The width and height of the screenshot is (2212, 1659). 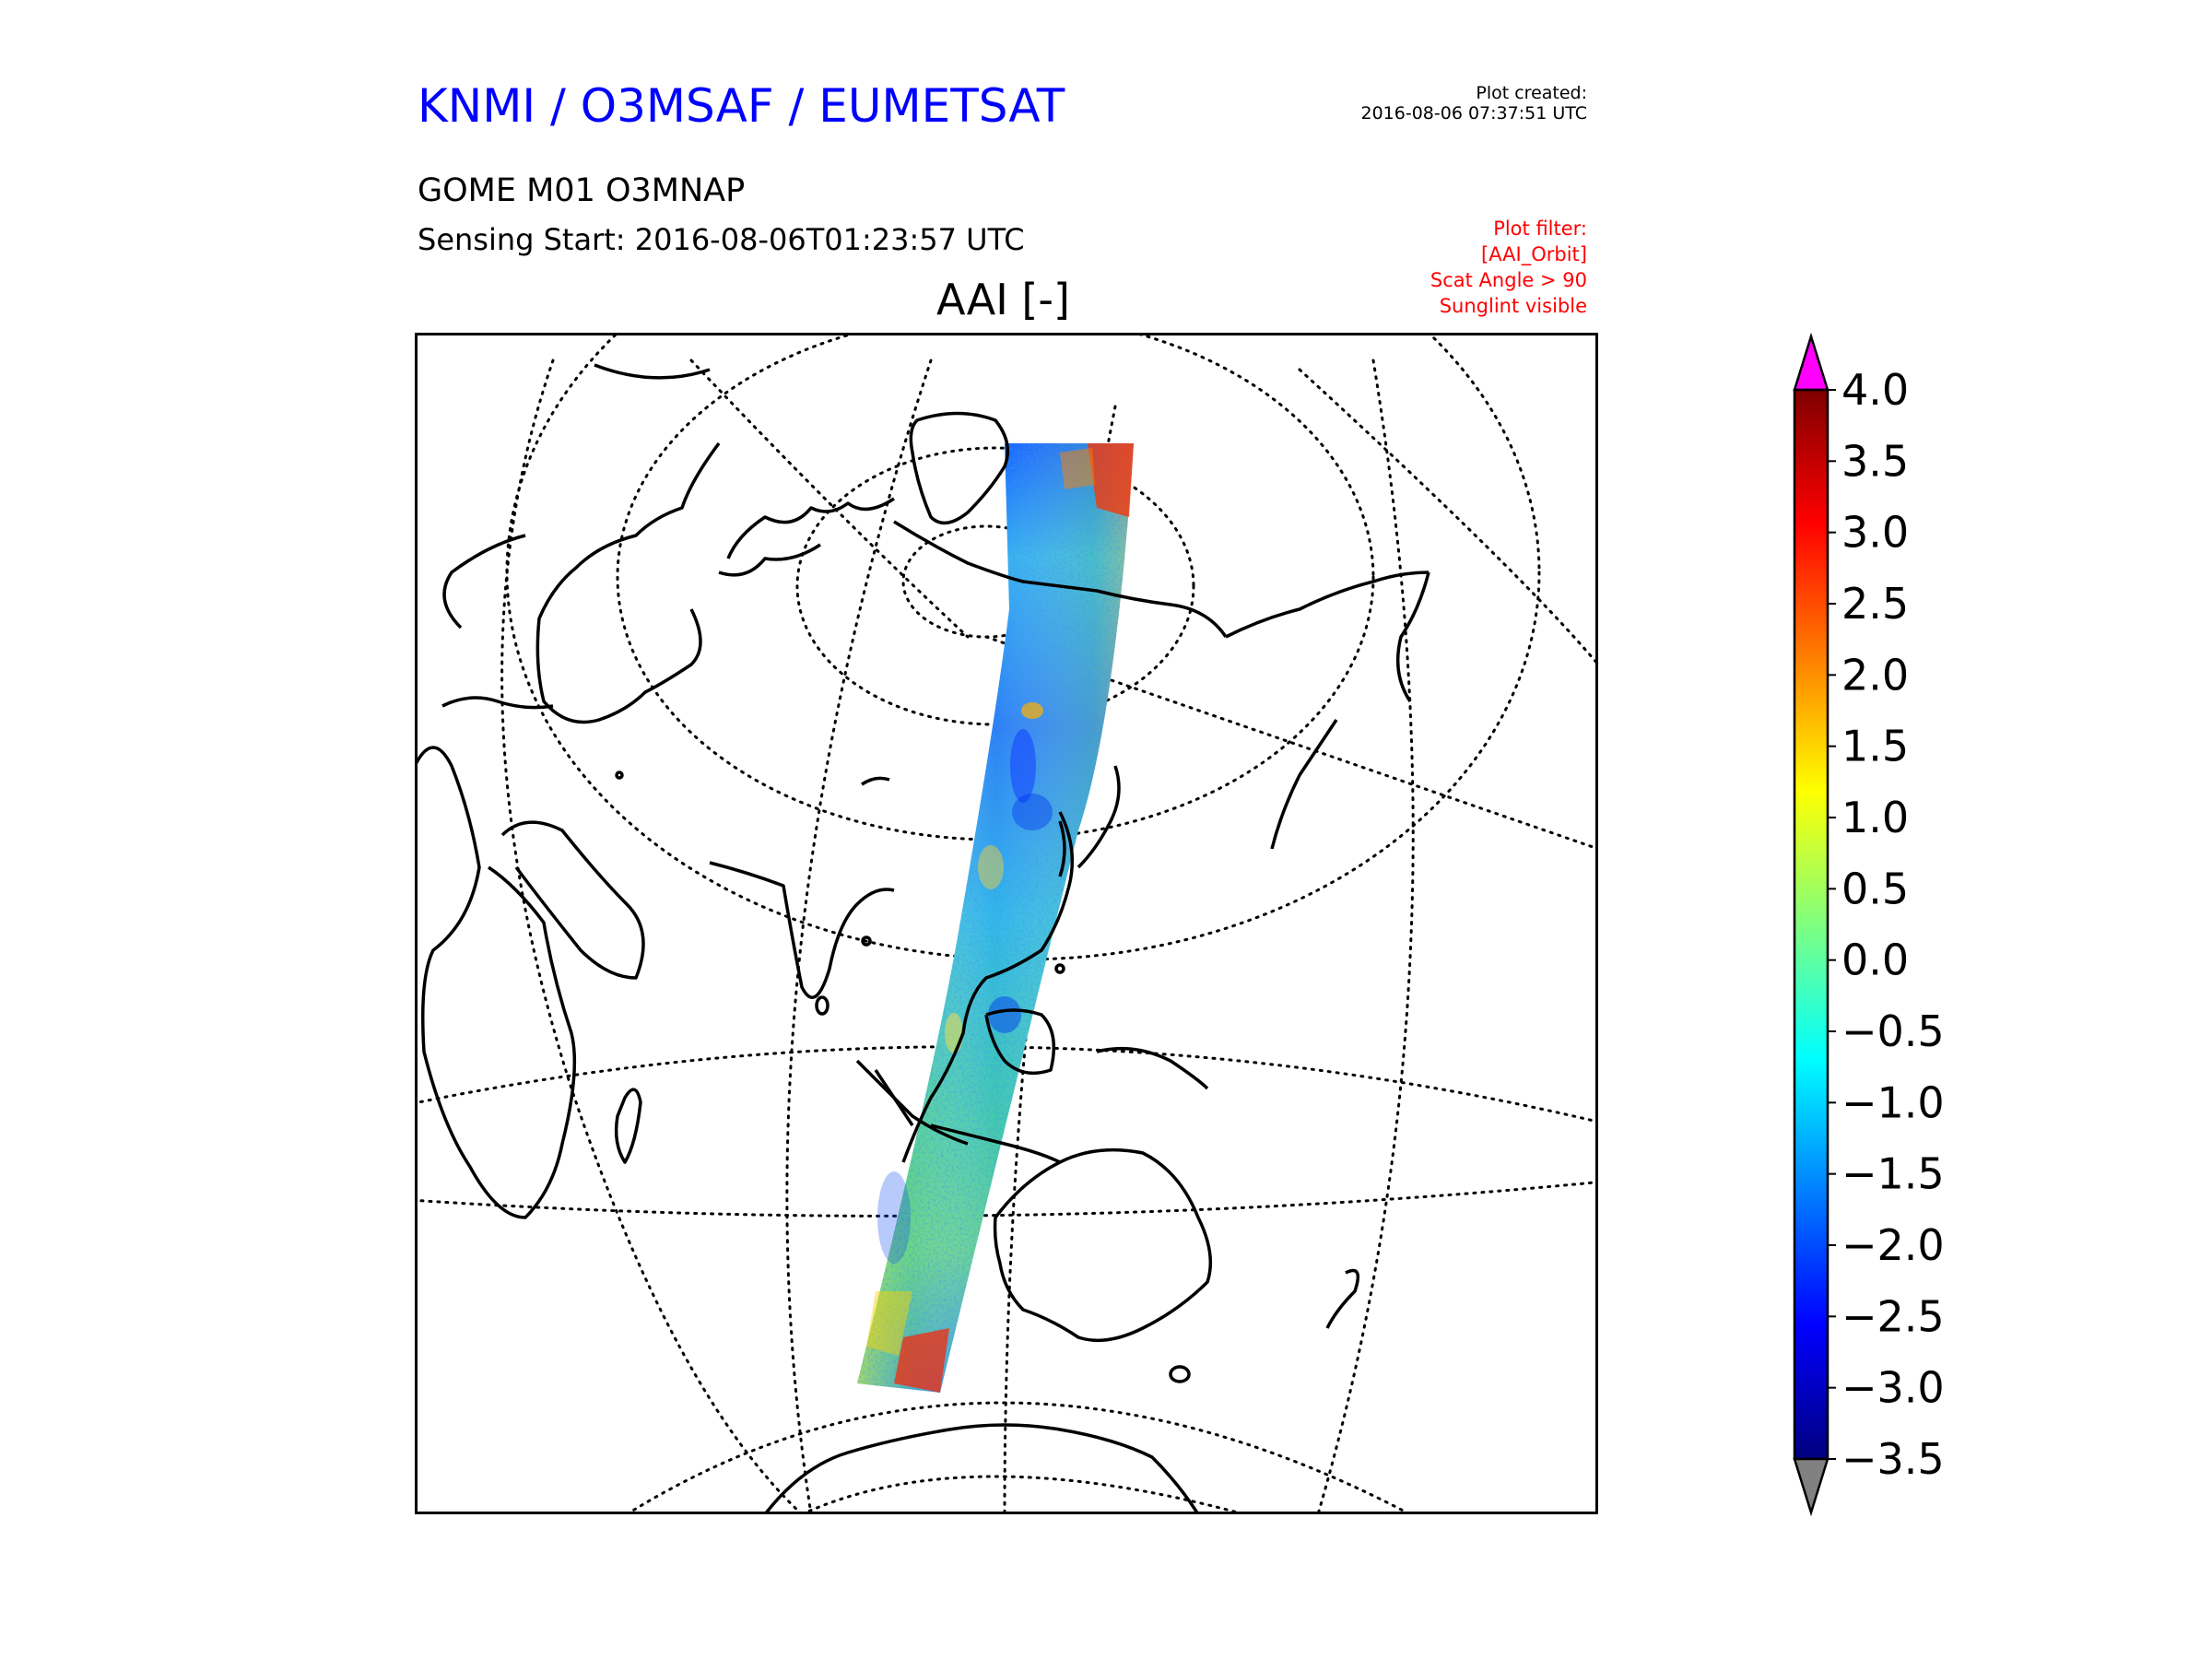 What do you see at coordinates (1875, 461) in the screenshot?
I see `colorbar-tick-label: 3.5` at bounding box center [1875, 461].